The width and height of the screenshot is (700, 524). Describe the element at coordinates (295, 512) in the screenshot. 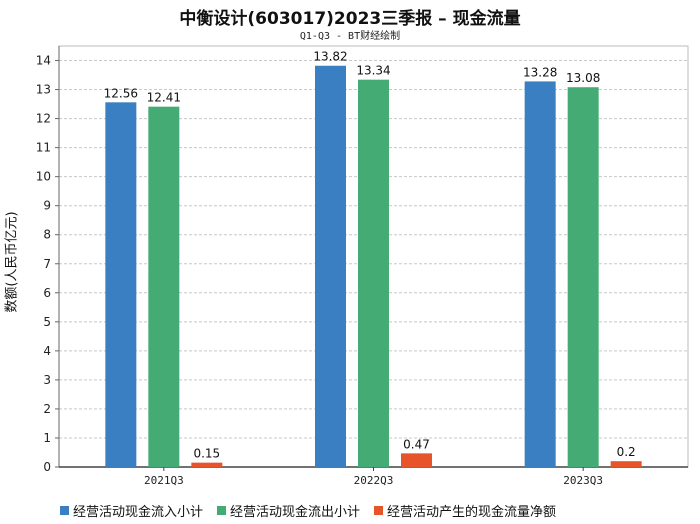

I see `legend-label: 经营活动现金流出小计` at that location.